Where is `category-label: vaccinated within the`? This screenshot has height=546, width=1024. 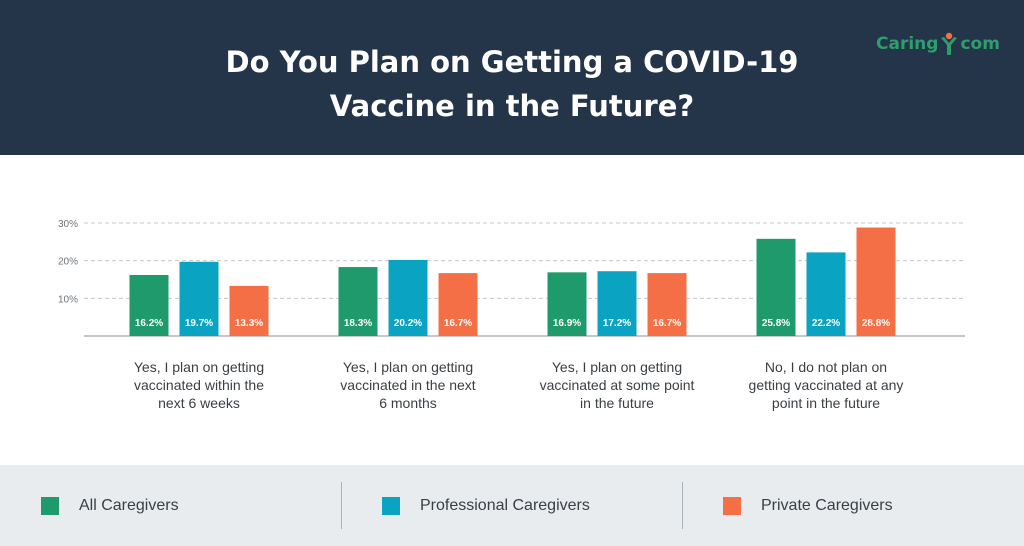 category-label: vaccinated within the is located at coordinates (199, 385).